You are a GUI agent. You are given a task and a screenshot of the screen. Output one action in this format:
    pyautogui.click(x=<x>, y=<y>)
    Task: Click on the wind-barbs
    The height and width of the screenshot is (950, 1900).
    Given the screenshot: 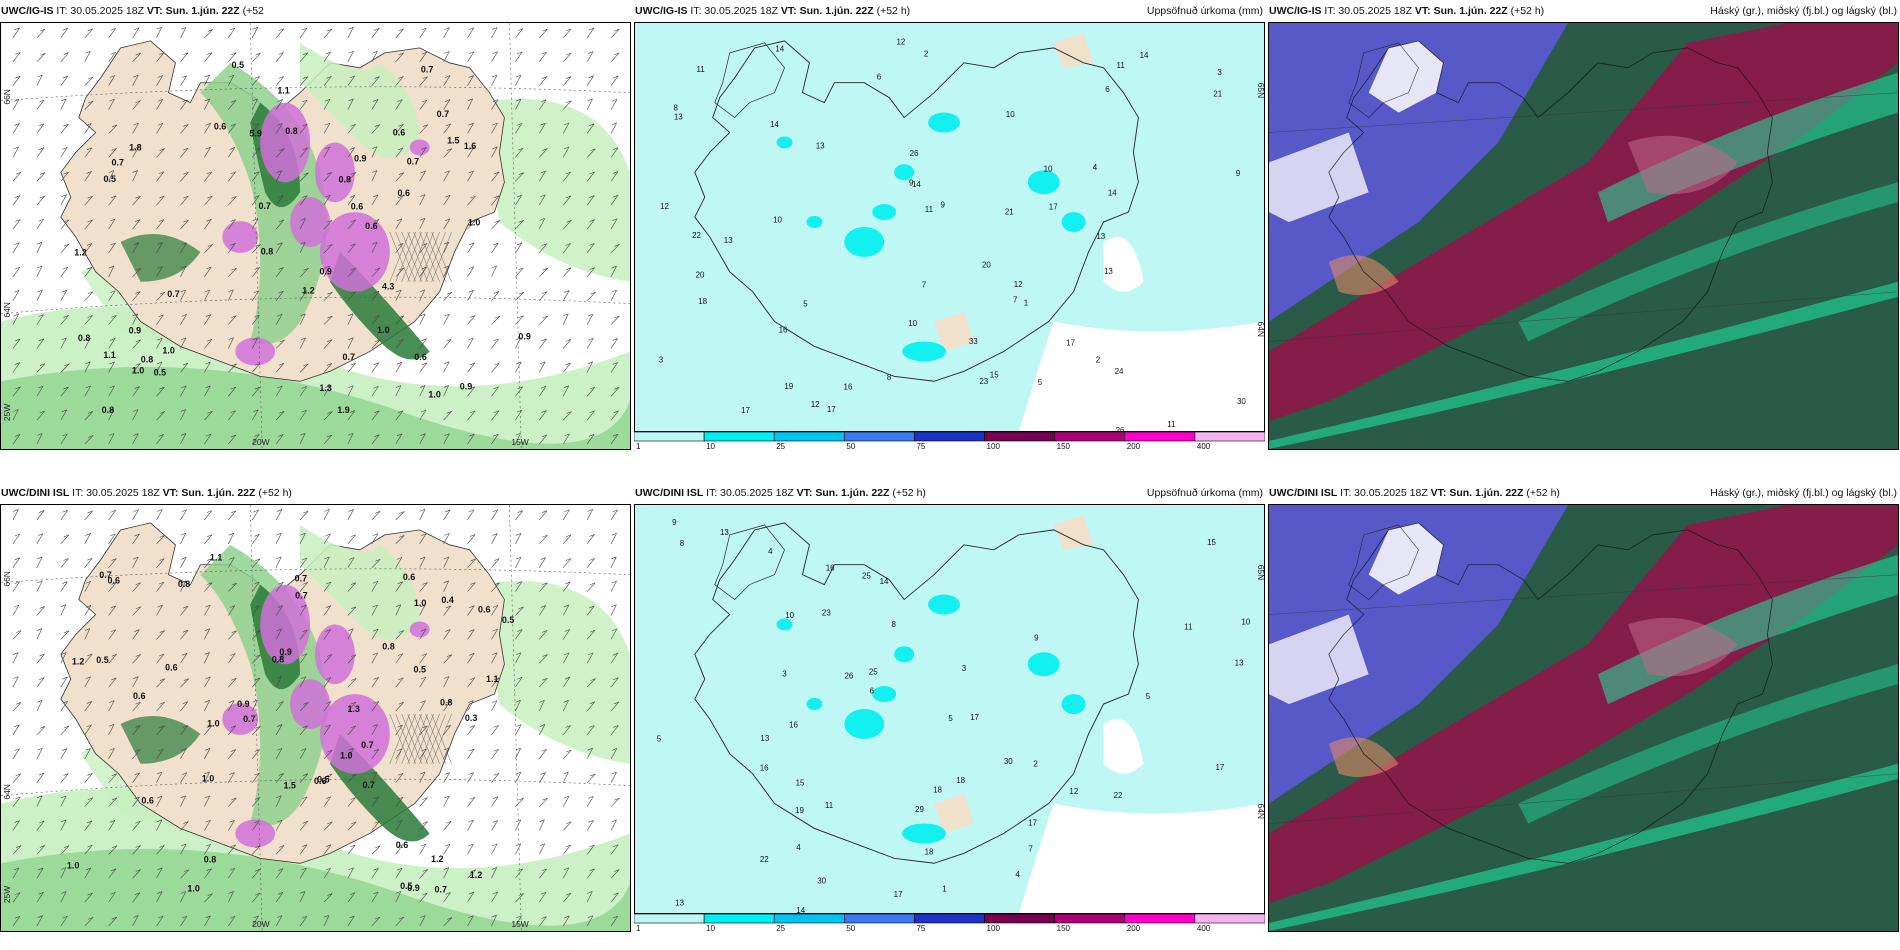 What is the action you would take?
    pyautogui.click(x=316, y=718)
    